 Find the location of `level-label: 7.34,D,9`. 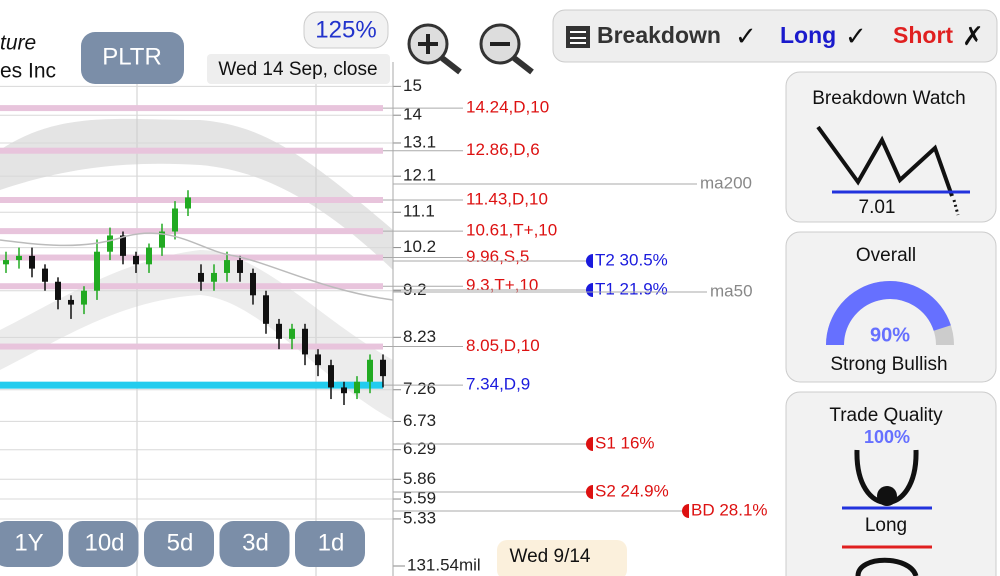

level-label: 7.34,D,9 is located at coordinates (498, 384).